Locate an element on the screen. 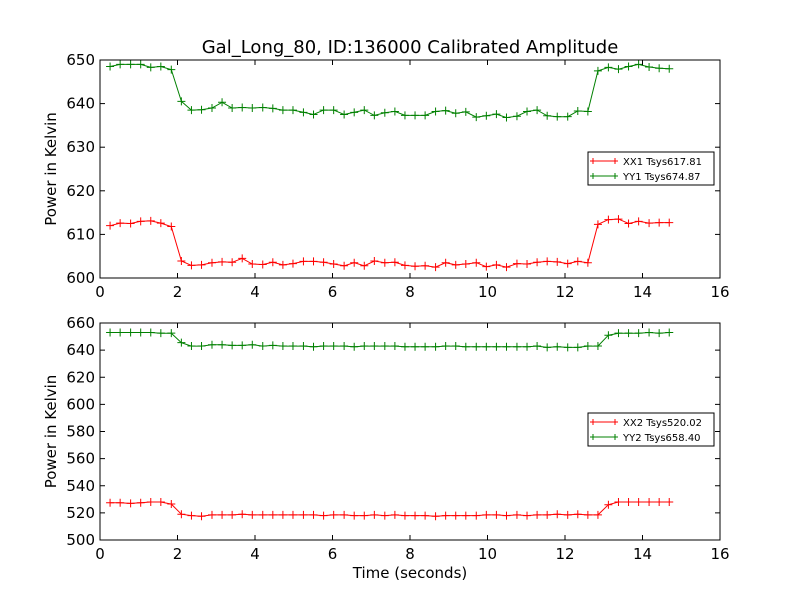  x-tick-label: 14 is located at coordinates (642, 292).